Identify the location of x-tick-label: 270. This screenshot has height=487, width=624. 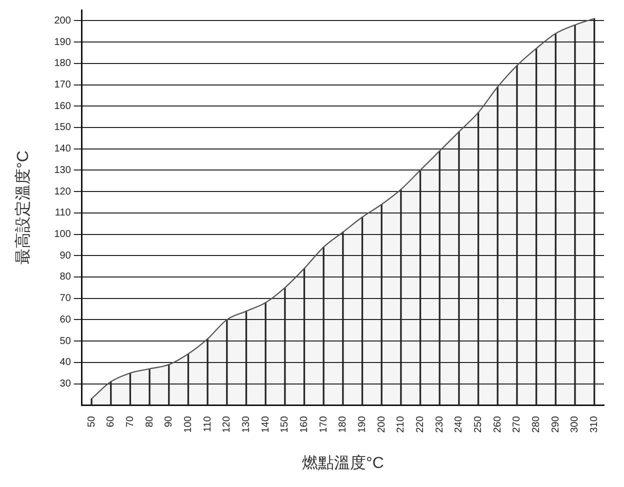
(517, 424).